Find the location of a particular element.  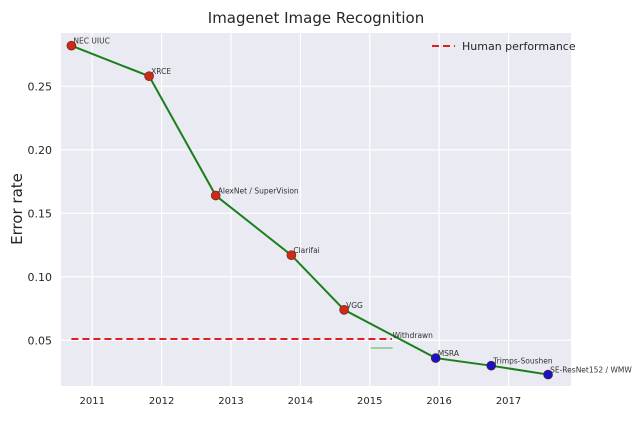

legend: Human performance is located at coordinates (504, 46).